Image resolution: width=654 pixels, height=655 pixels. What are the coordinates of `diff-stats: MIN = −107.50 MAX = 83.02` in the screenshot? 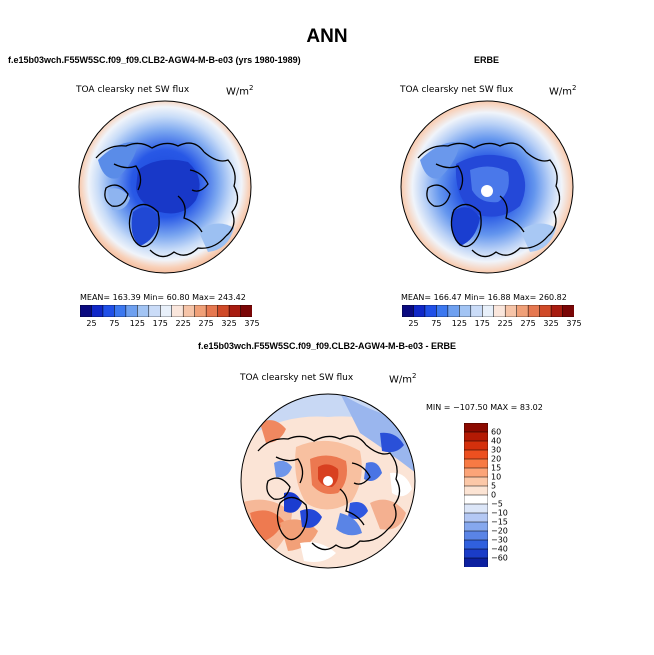 It's located at (484, 407).